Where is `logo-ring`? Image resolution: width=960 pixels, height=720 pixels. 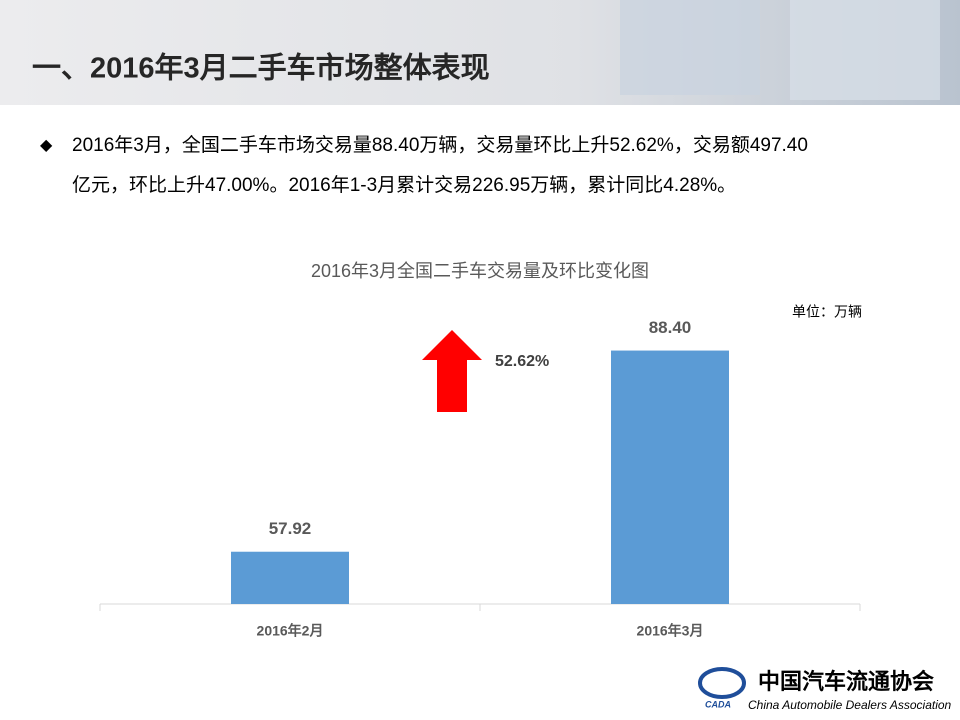
logo-ring is located at coordinates (722, 683).